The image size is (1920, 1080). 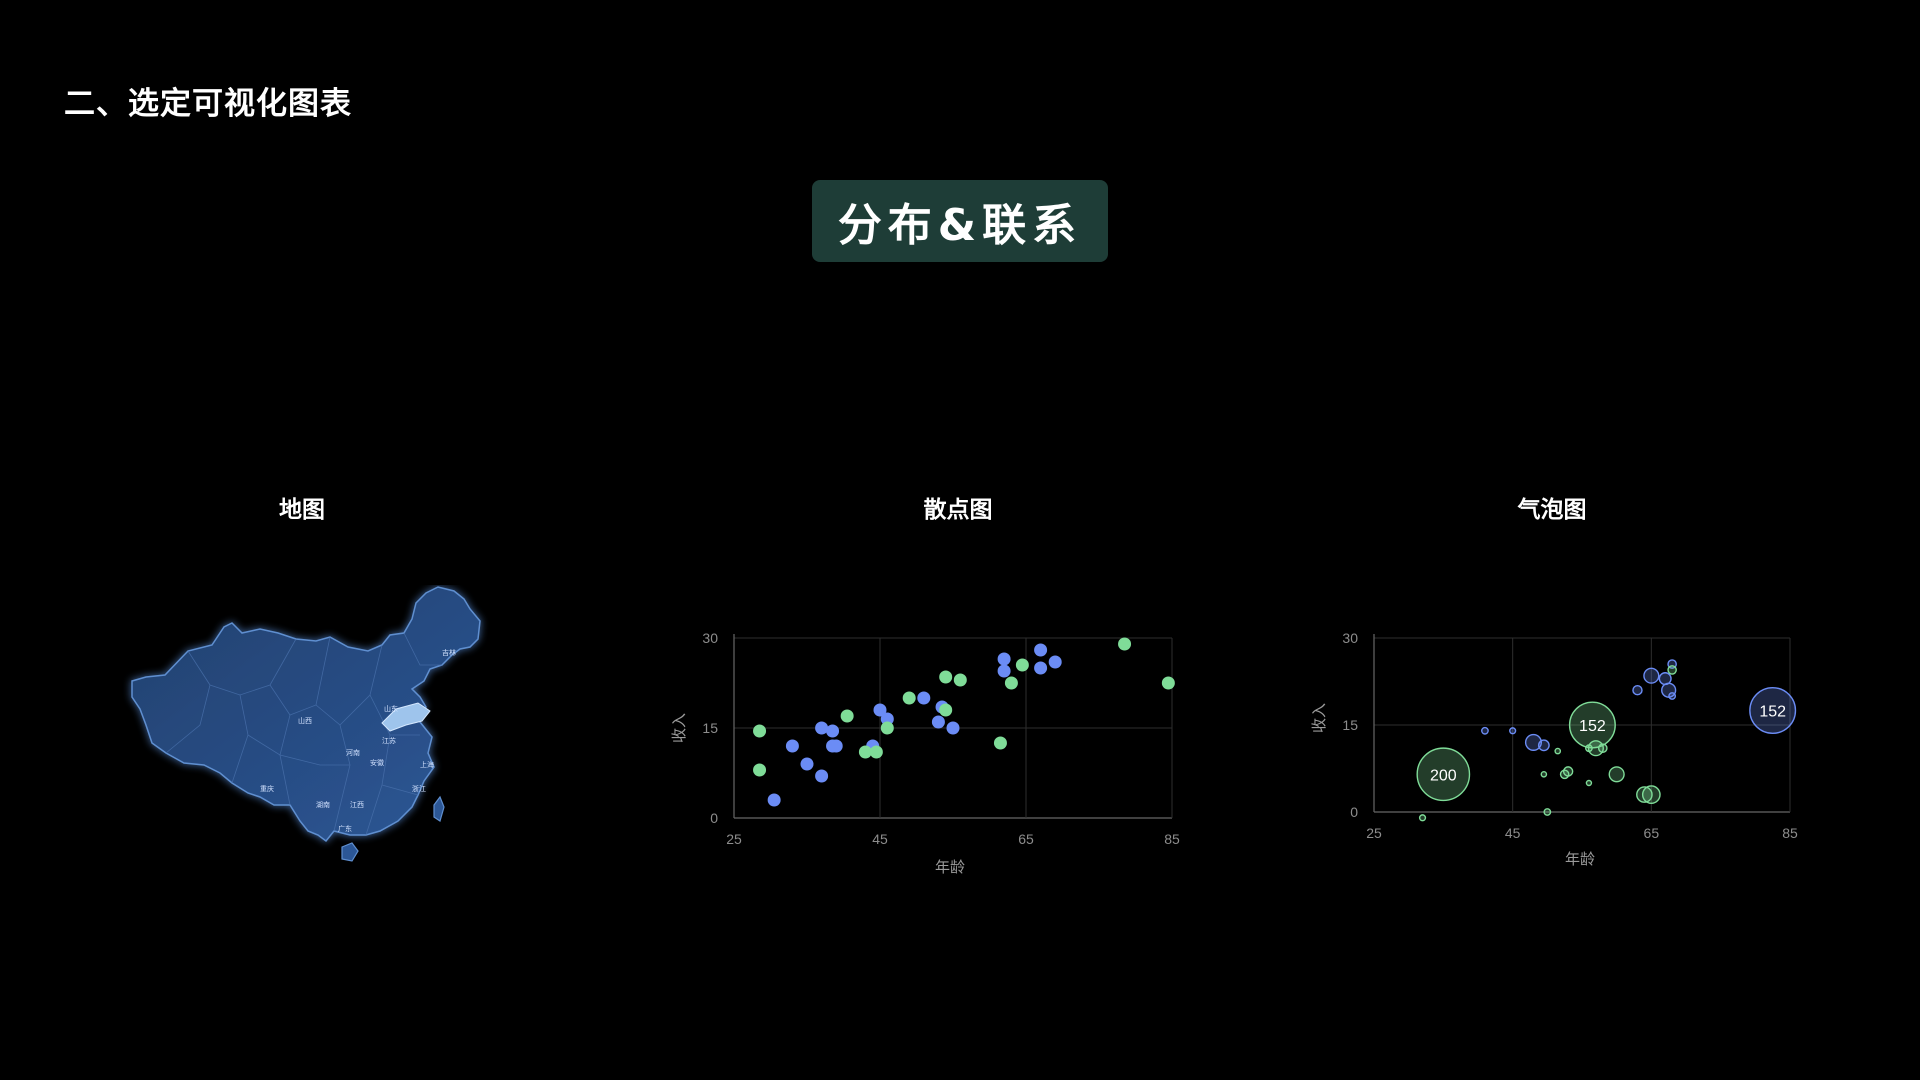 I want to click on section-badge: 分布&联系, so click(x=960, y=221).